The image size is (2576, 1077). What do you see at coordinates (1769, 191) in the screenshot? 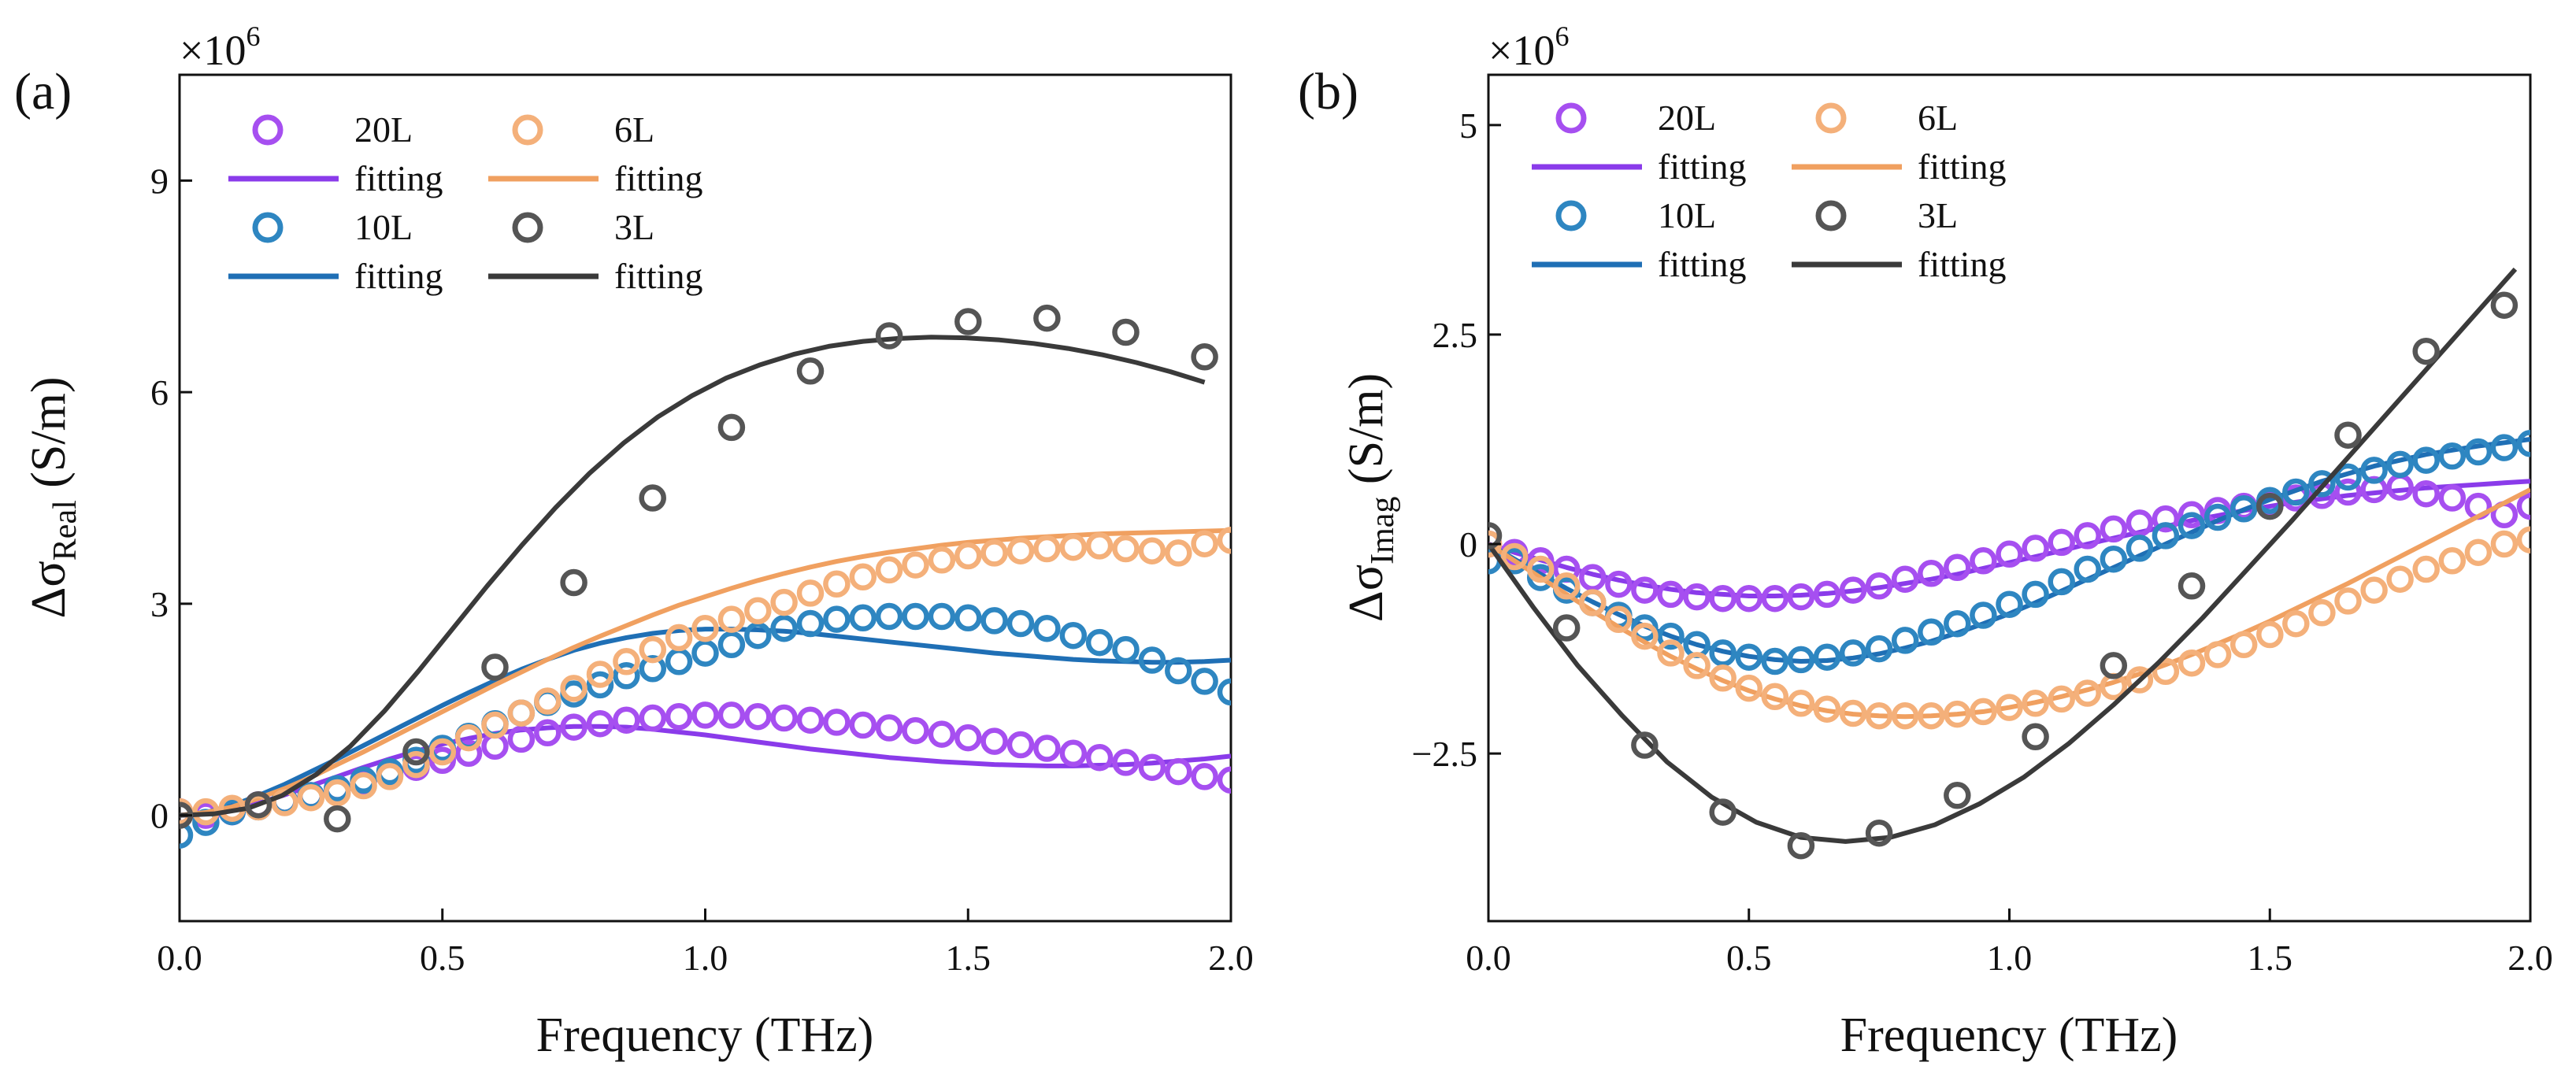
I see `panel-b-legend: 20L 6L fitting fitting 10L 3L fitting fitting` at bounding box center [1769, 191].